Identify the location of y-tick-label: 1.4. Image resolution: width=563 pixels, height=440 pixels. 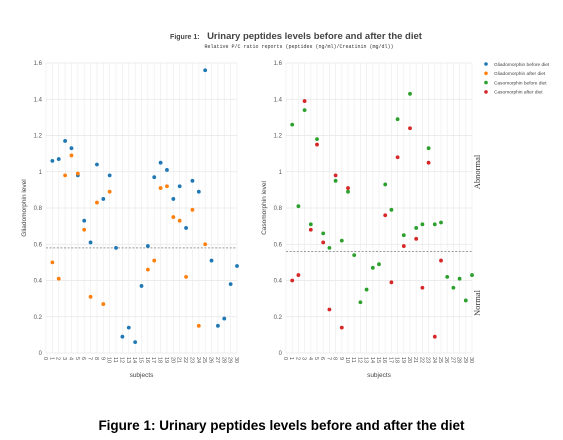
(278, 100).